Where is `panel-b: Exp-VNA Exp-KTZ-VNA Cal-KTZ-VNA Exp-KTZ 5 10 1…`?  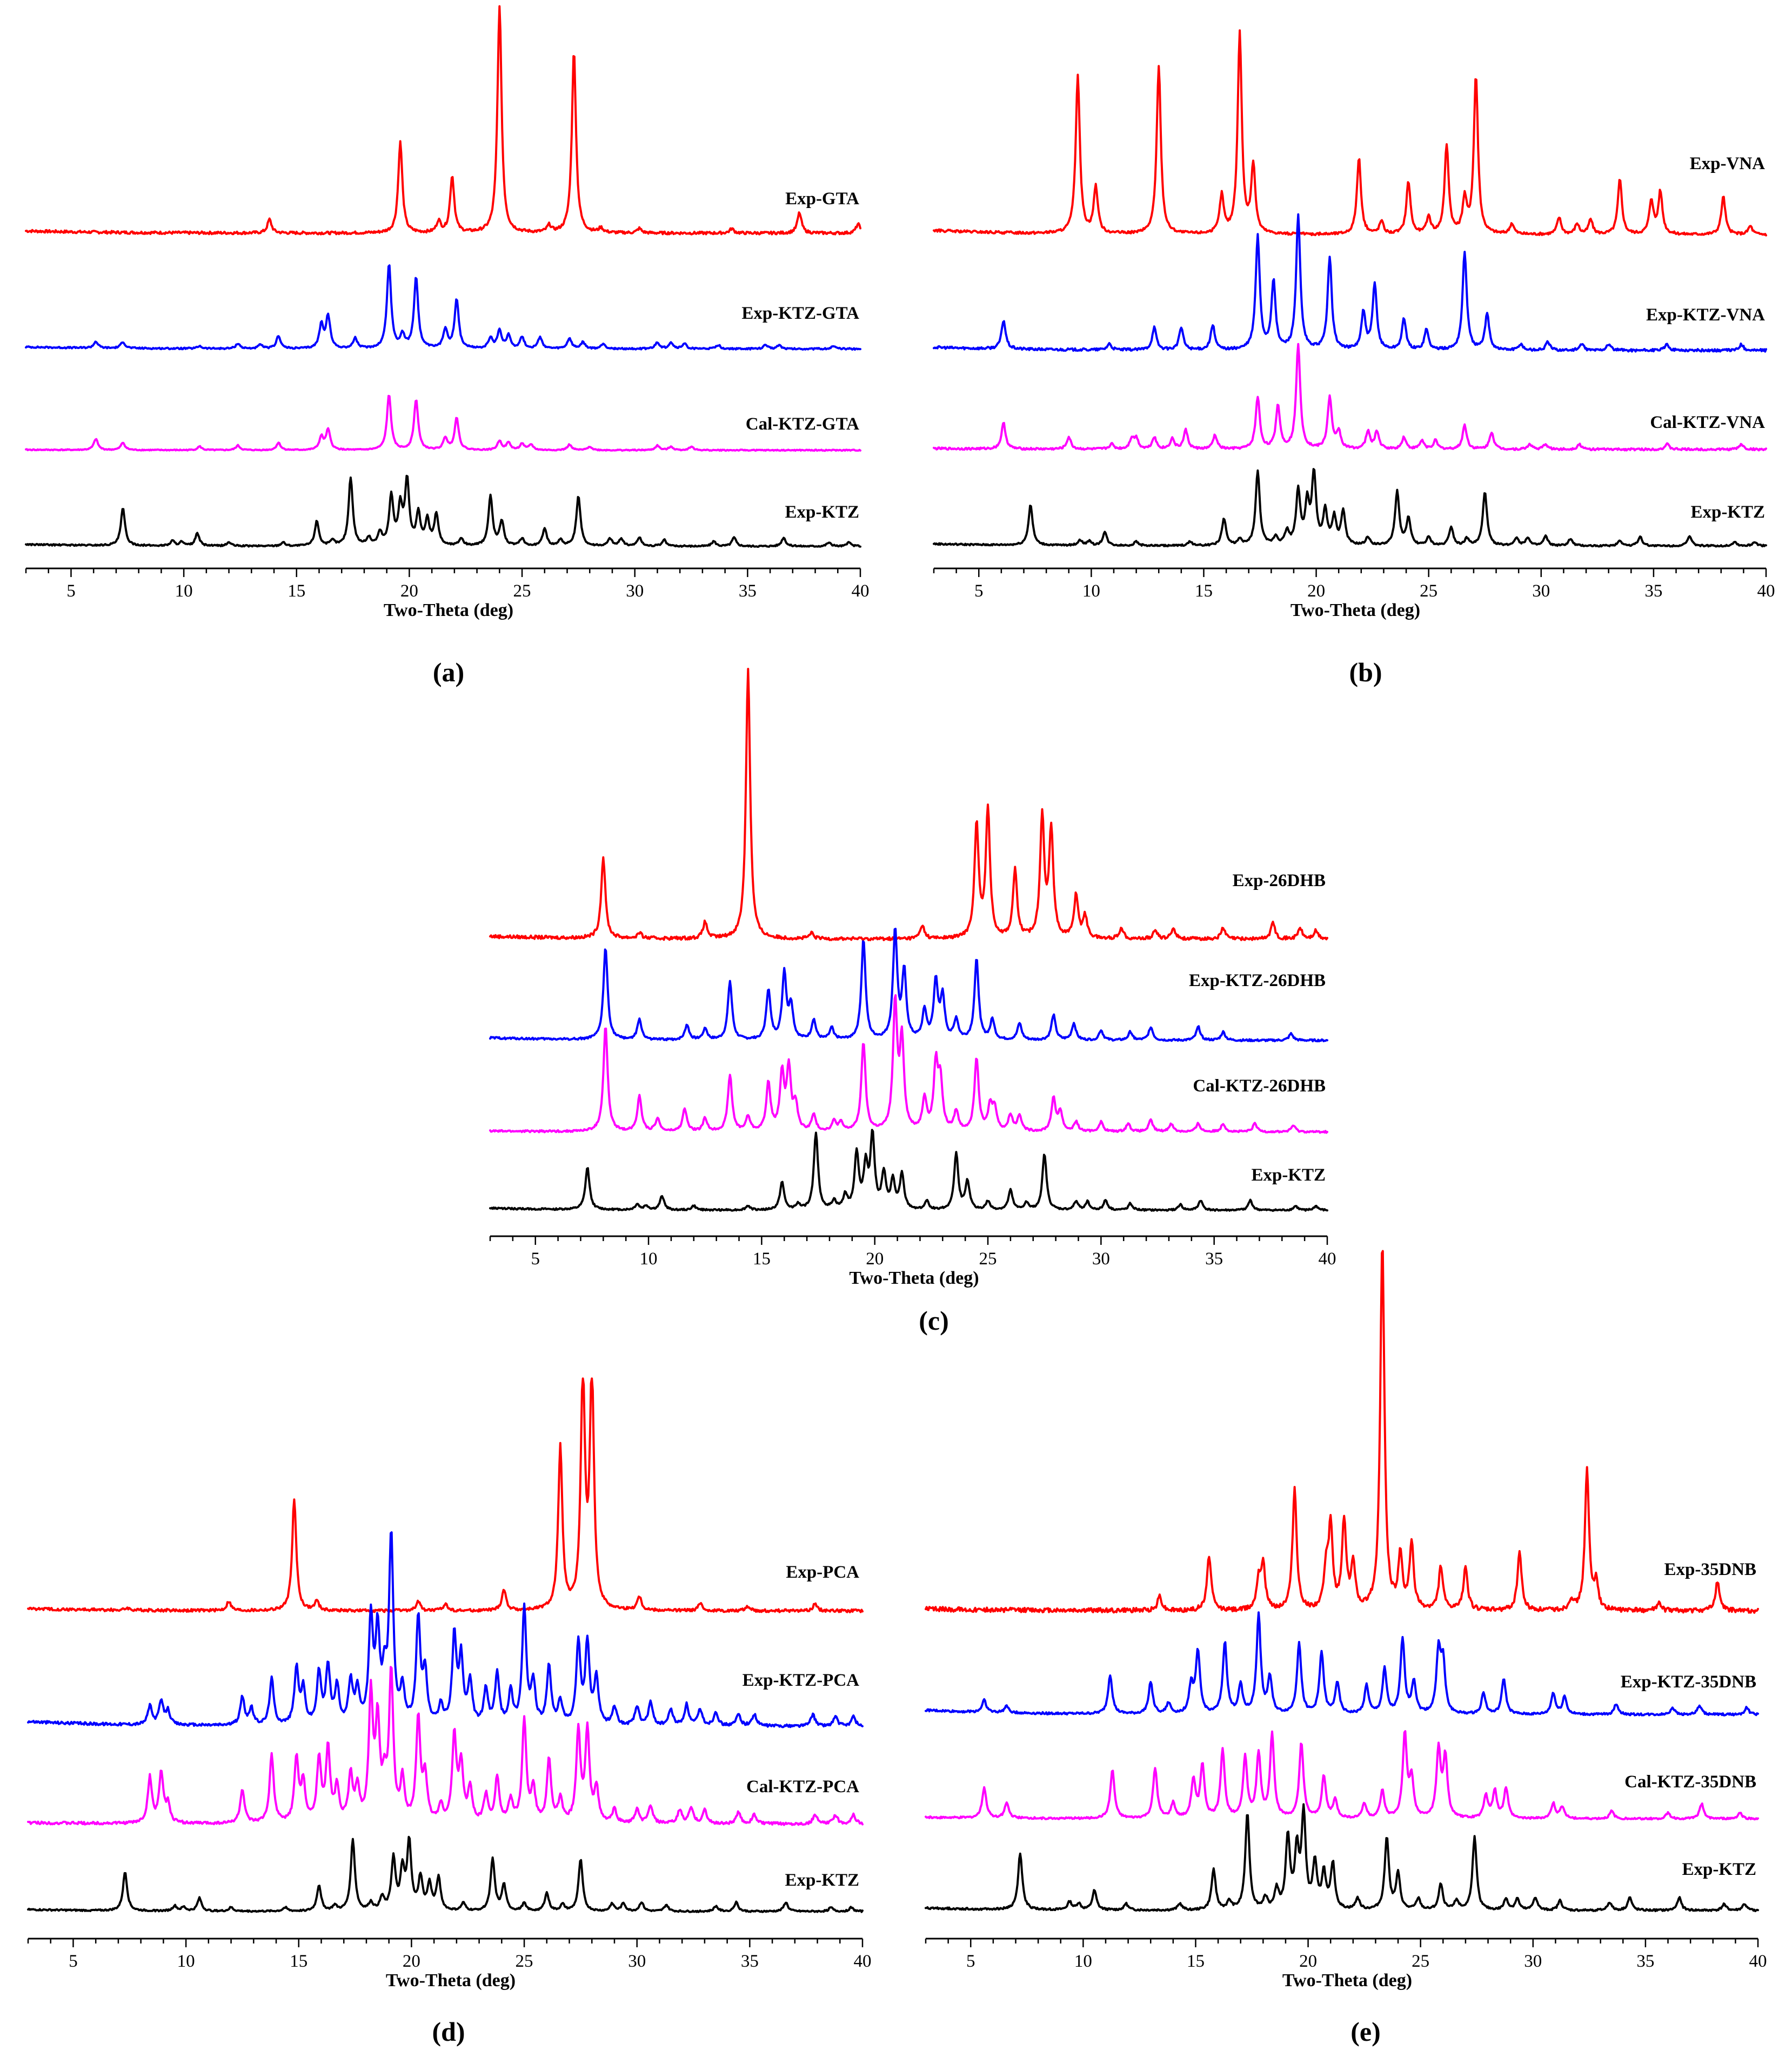
panel-b: Exp-VNA Exp-KTZ-VNA Cal-KTZ-VNA Exp-KTZ 5 10 1… is located at coordinates (1354, 325).